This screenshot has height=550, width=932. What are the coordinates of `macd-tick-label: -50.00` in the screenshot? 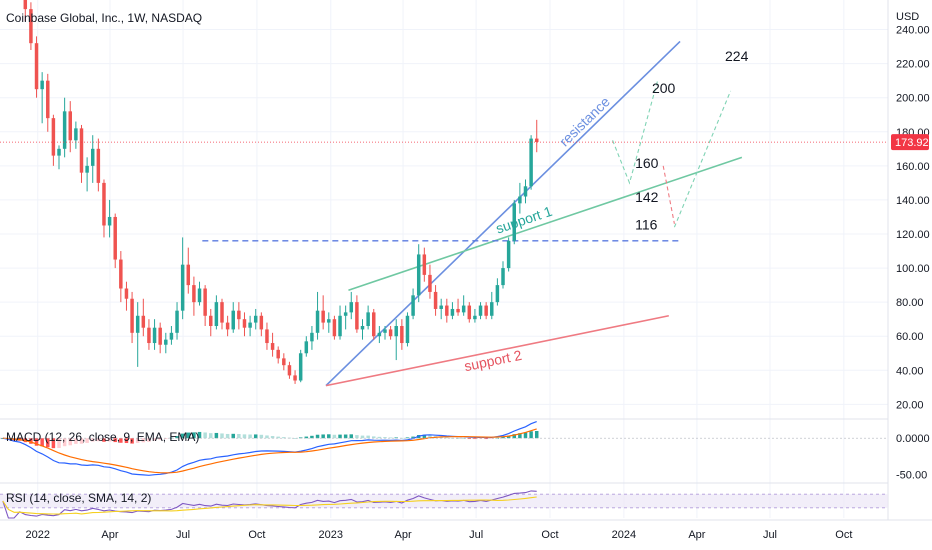 It's located at (911, 476).